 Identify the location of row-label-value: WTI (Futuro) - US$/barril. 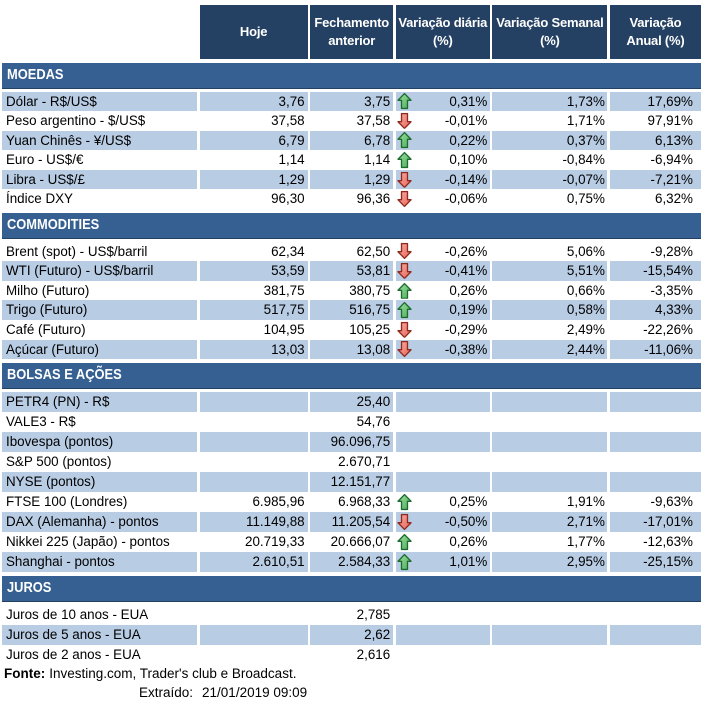
(80, 271).